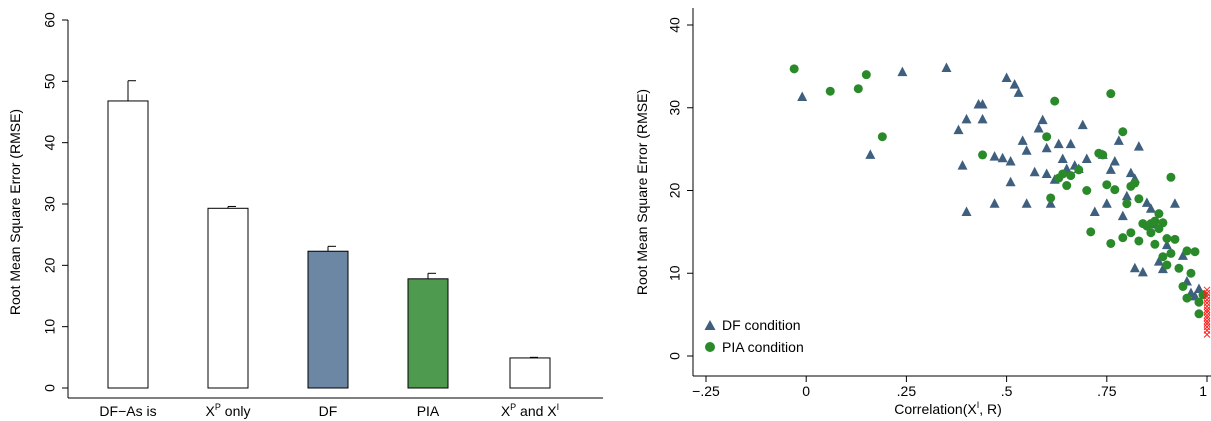 The image size is (1211, 421). I want to click on tick-label-df-as-is: DF−As is, so click(127, 411).